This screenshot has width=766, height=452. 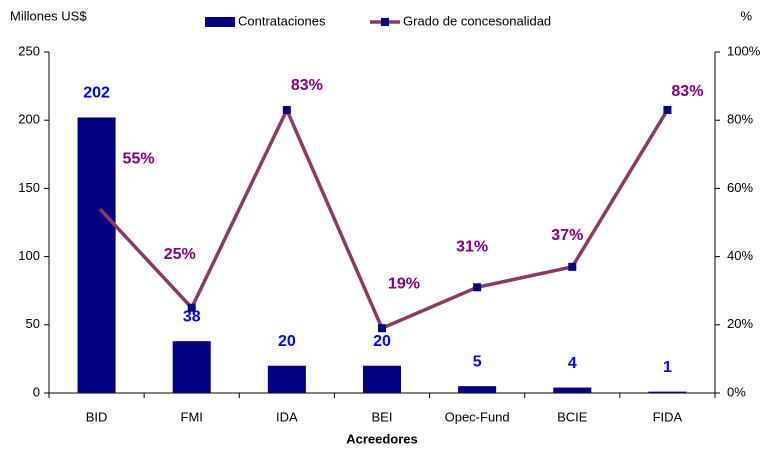 I want to click on y2-tick-label: 20%, so click(x=740, y=323).